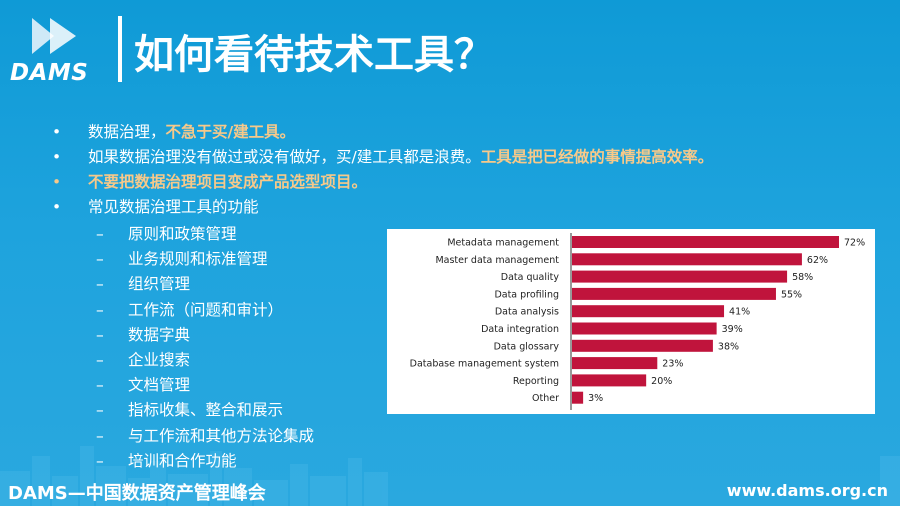 The image size is (900, 506). I want to click on chart-category-label: Data integration, so click(520, 329).